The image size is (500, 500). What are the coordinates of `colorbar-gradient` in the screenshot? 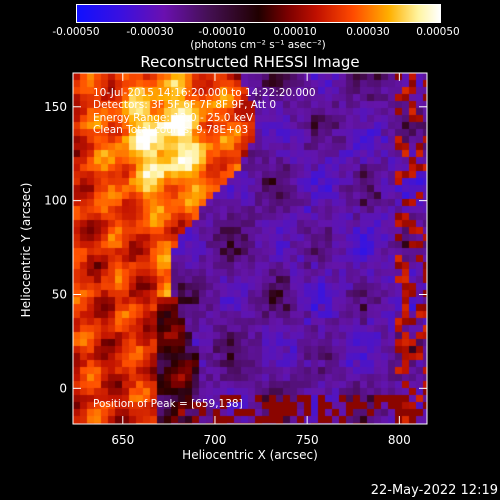 It's located at (258, 13).